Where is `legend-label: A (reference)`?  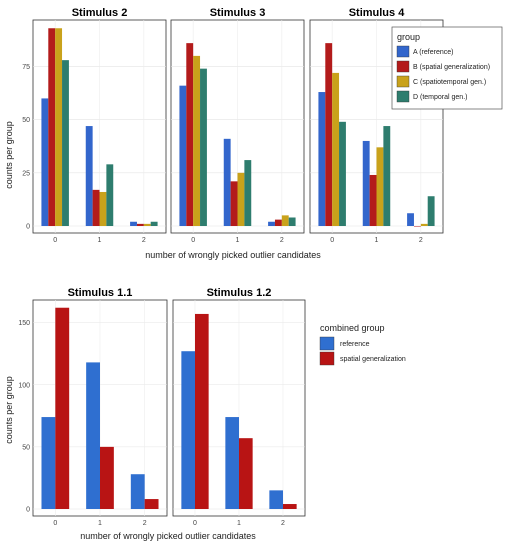 legend-label: A (reference) is located at coordinates (433, 52).